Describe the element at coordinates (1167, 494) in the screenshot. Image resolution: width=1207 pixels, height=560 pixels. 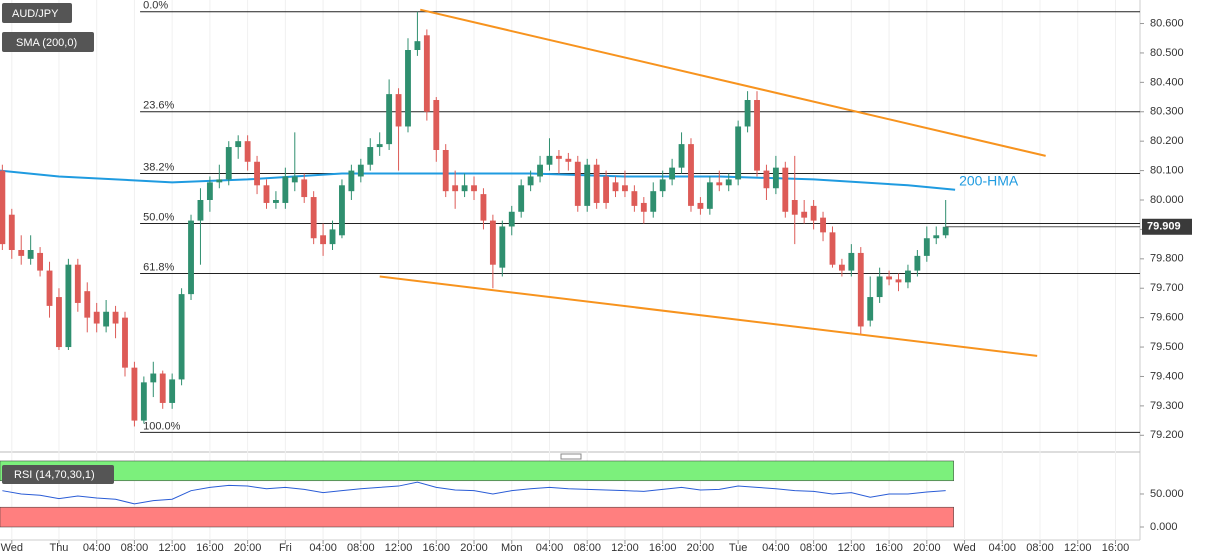
I see `rsi-y-tick-label: 50.000` at that location.